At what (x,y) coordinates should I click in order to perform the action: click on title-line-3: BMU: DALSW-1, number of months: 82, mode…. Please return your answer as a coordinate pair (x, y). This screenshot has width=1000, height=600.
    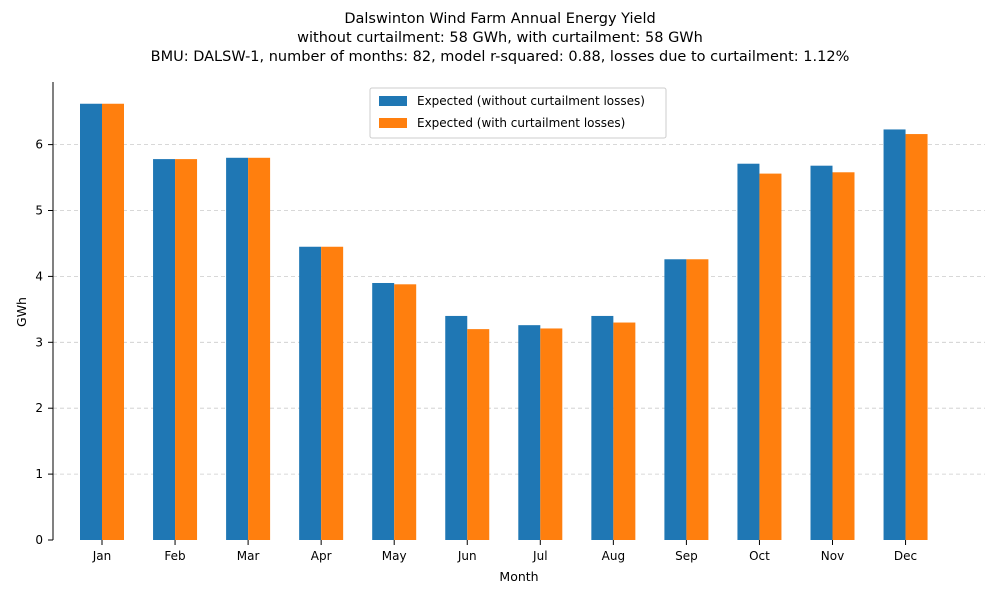
    Looking at the image, I should click on (500, 57).